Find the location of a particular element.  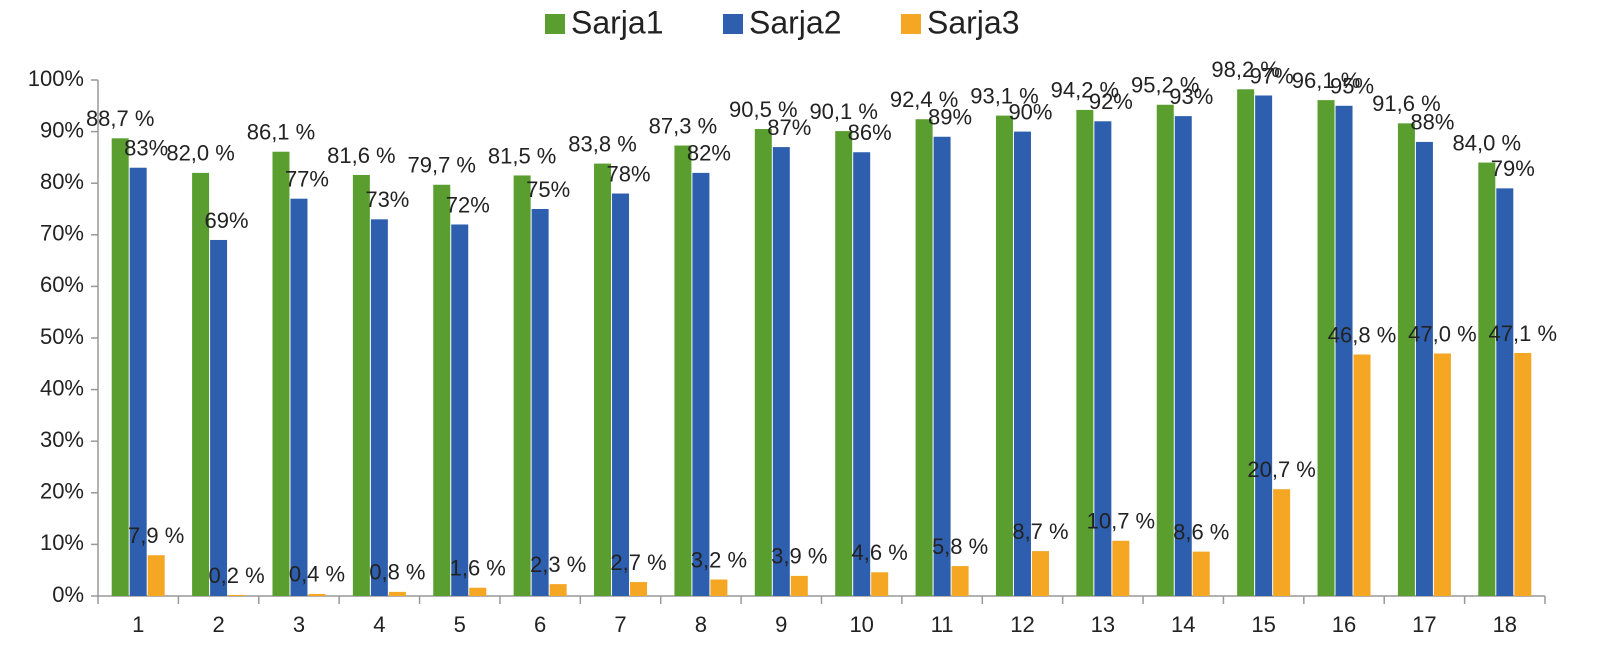

x-tick-label: 8 is located at coordinates (701, 624).